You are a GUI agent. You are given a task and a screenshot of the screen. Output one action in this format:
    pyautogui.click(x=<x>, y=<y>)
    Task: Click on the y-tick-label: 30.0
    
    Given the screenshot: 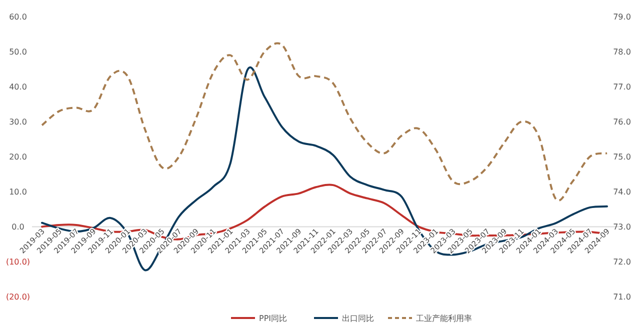 What is the action you would take?
    pyautogui.click(x=18, y=122)
    